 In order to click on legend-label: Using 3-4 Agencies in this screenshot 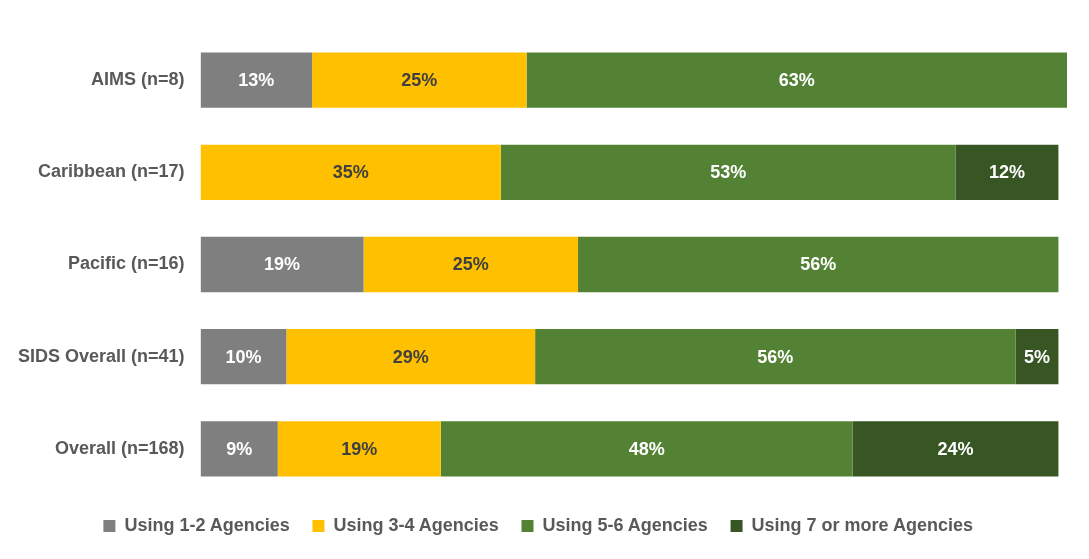, I will do `click(416, 524)`.